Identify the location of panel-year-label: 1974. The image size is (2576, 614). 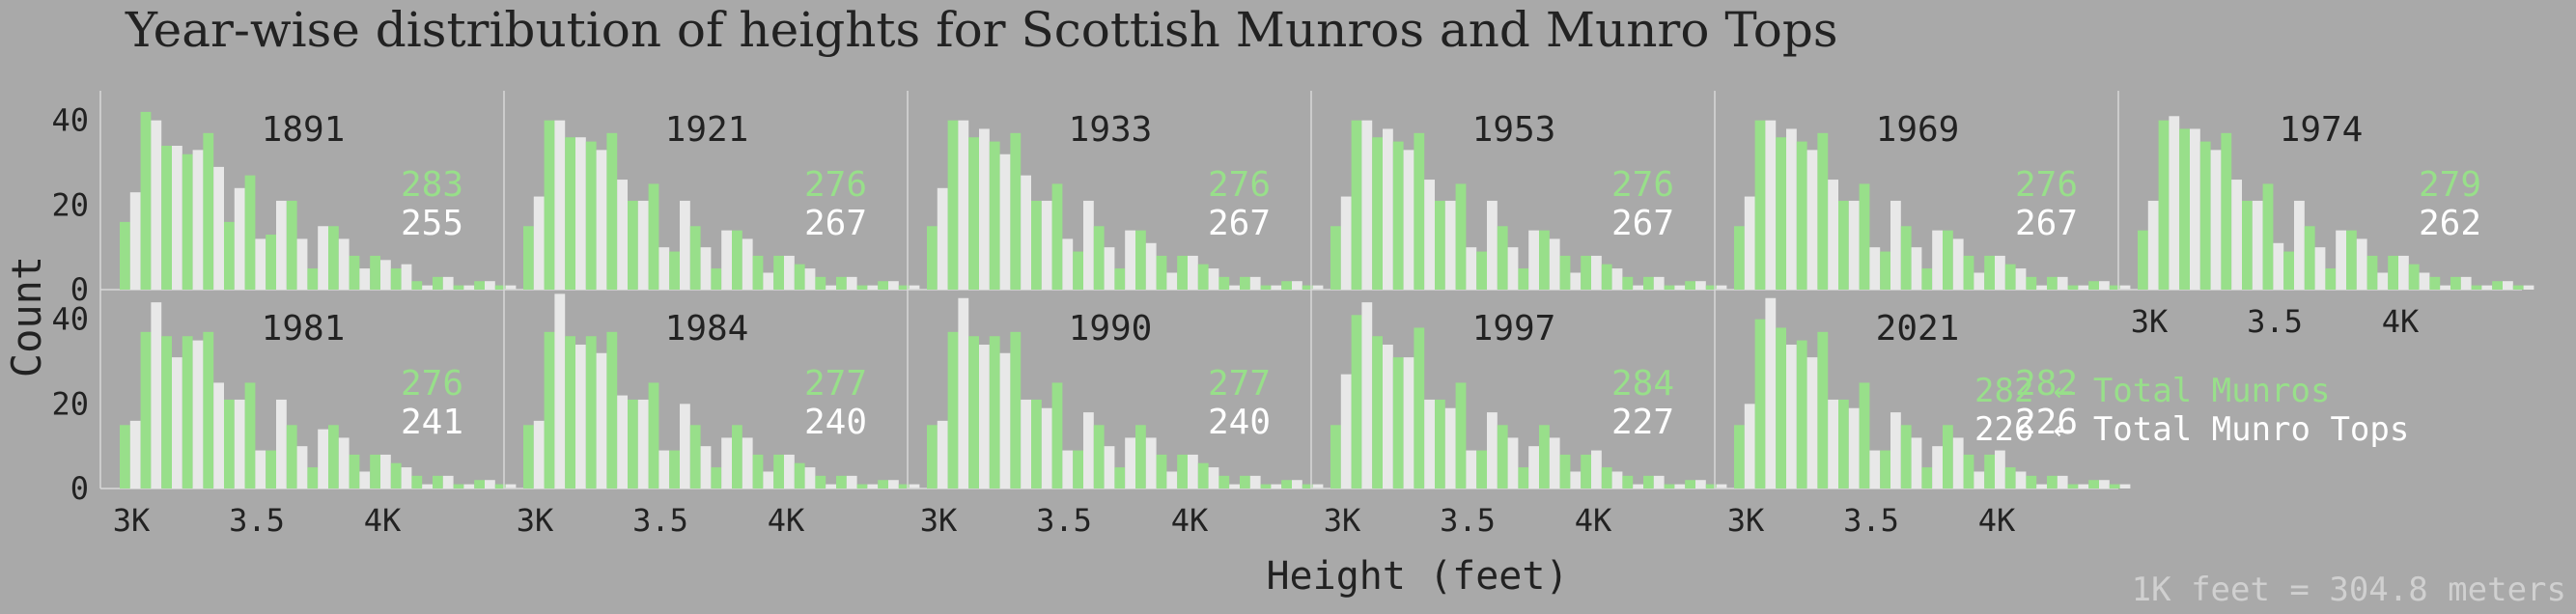
(2322, 130).